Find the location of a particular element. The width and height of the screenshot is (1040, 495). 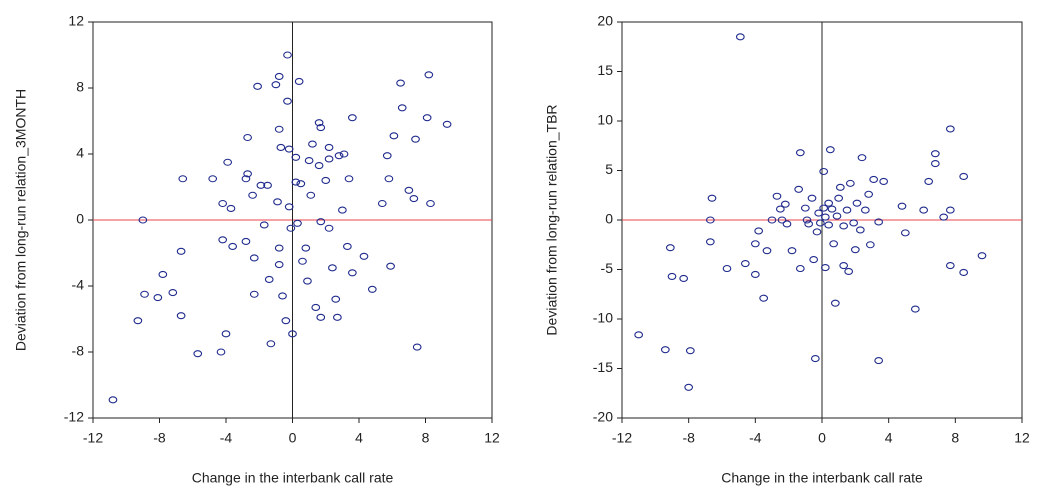

x-tick-label: -12 is located at coordinates (93, 438).